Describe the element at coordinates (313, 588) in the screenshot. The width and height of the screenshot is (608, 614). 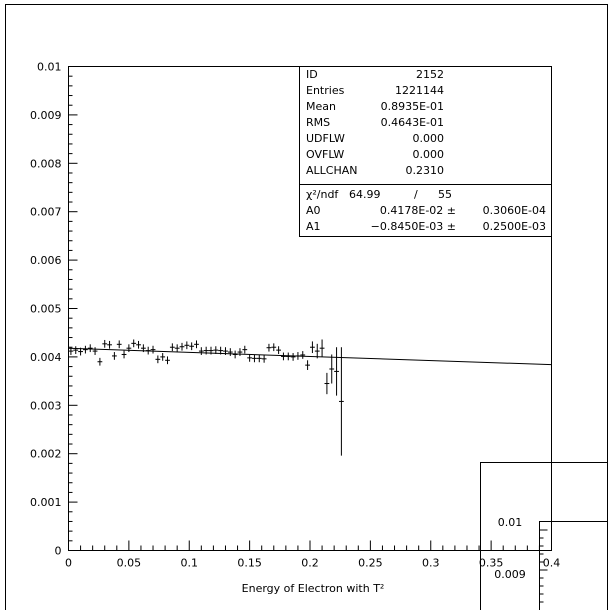
I see `x-axis-title: Energy of Electron with T²` at that location.